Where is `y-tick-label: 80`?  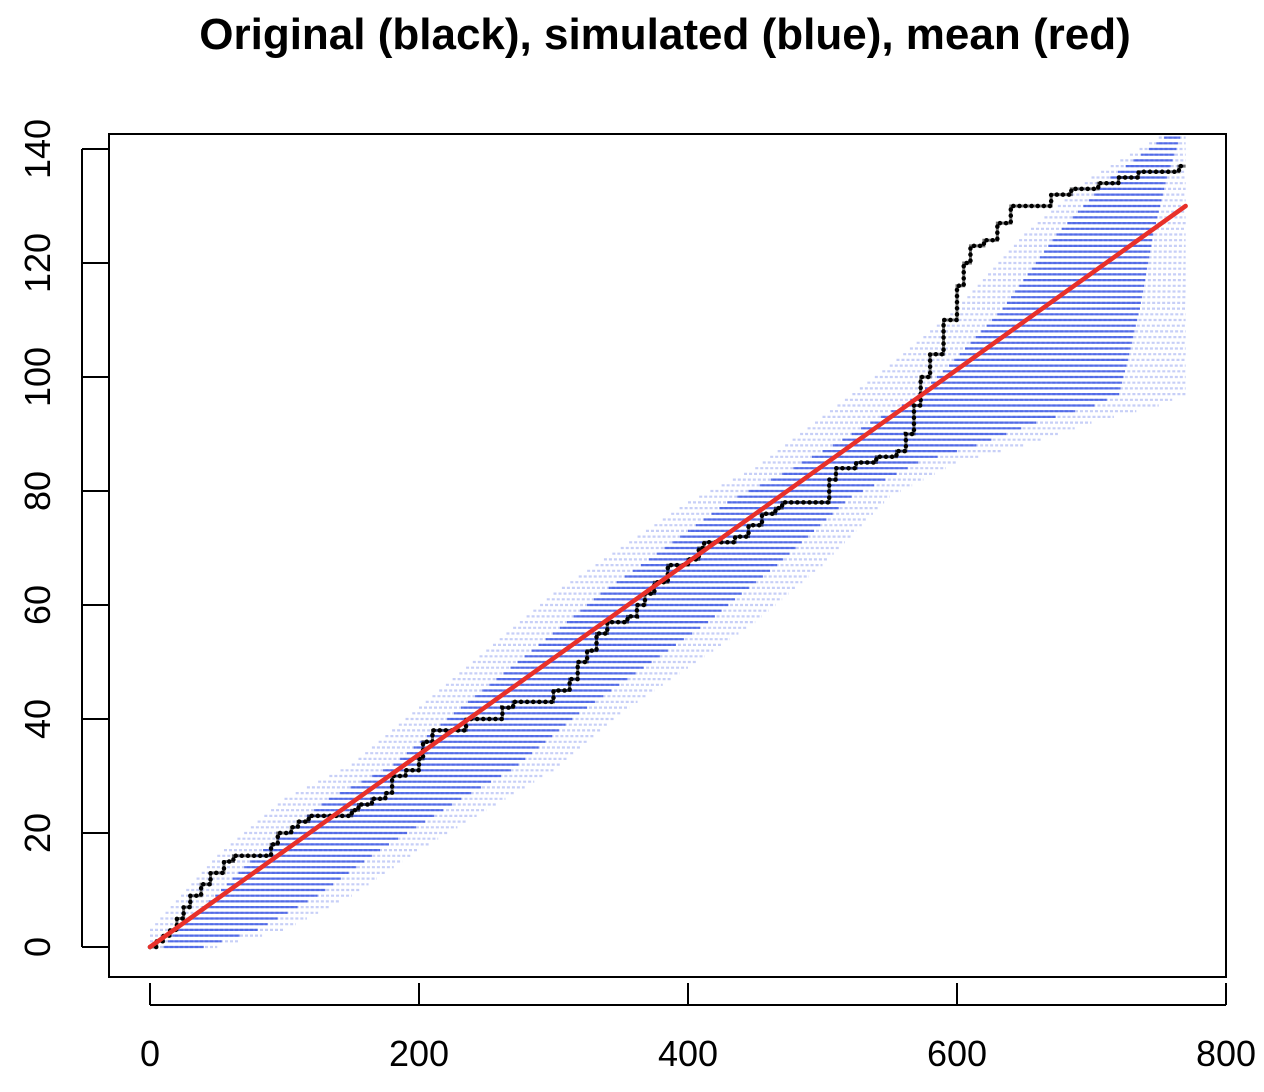
y-tick-label: 80 is located at coordinates (37, 491).